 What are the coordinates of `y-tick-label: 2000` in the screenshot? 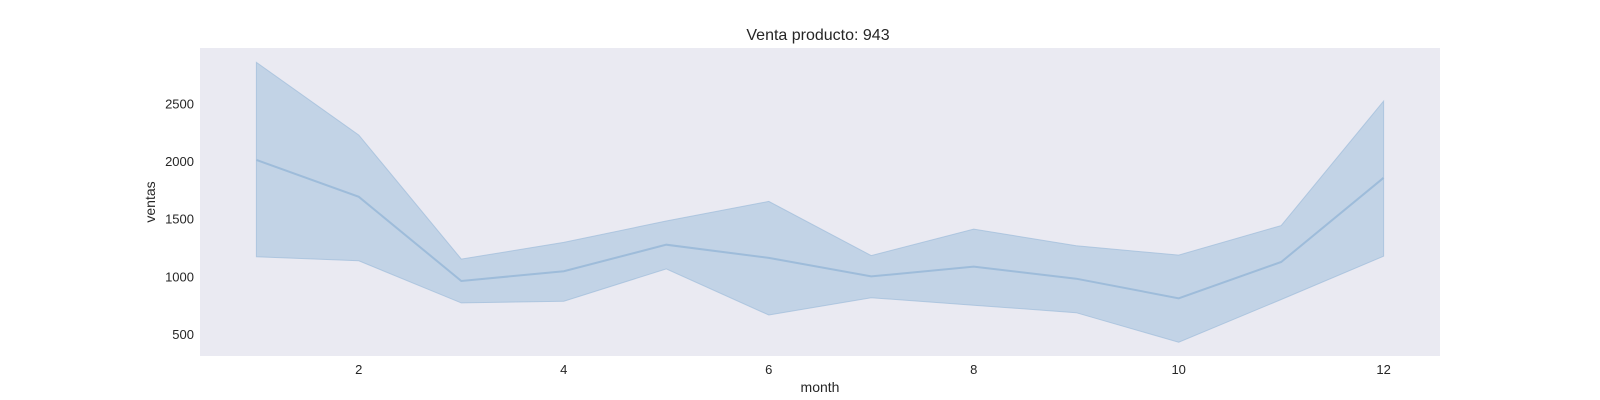 It's located at (179, 161).